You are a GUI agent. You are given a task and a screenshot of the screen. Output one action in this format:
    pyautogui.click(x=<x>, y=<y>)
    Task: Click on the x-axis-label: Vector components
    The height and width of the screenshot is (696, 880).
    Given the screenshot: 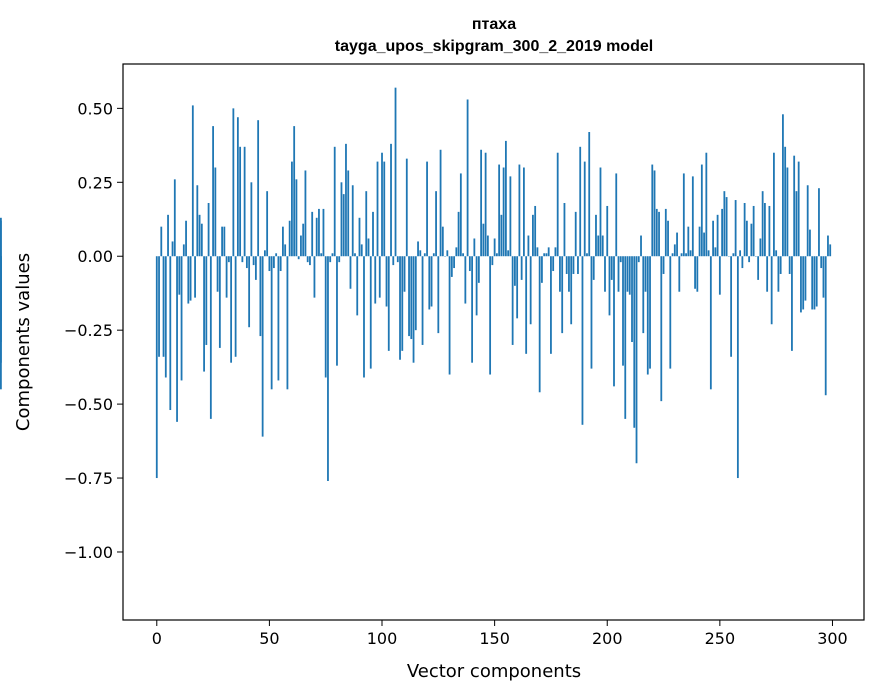 What is the action you would take?
    pyautogui.click(x=494, y=671)
    